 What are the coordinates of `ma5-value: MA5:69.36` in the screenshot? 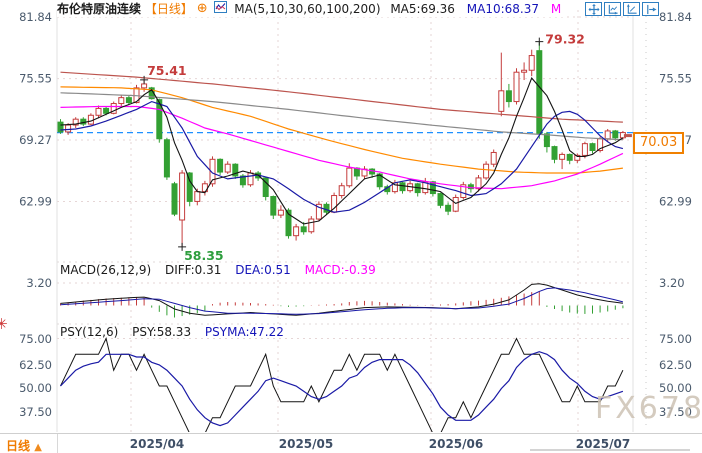 It's located at (422, 9).